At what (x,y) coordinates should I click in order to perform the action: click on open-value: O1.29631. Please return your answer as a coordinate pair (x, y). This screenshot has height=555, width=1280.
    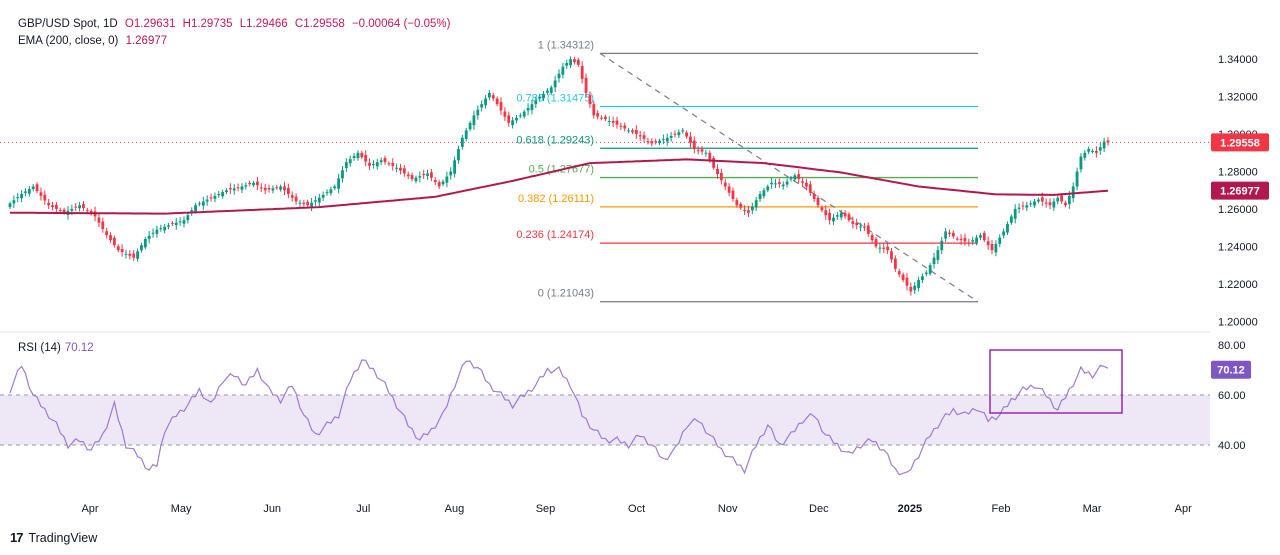
    Looking at the image, I should click on (150, 24).